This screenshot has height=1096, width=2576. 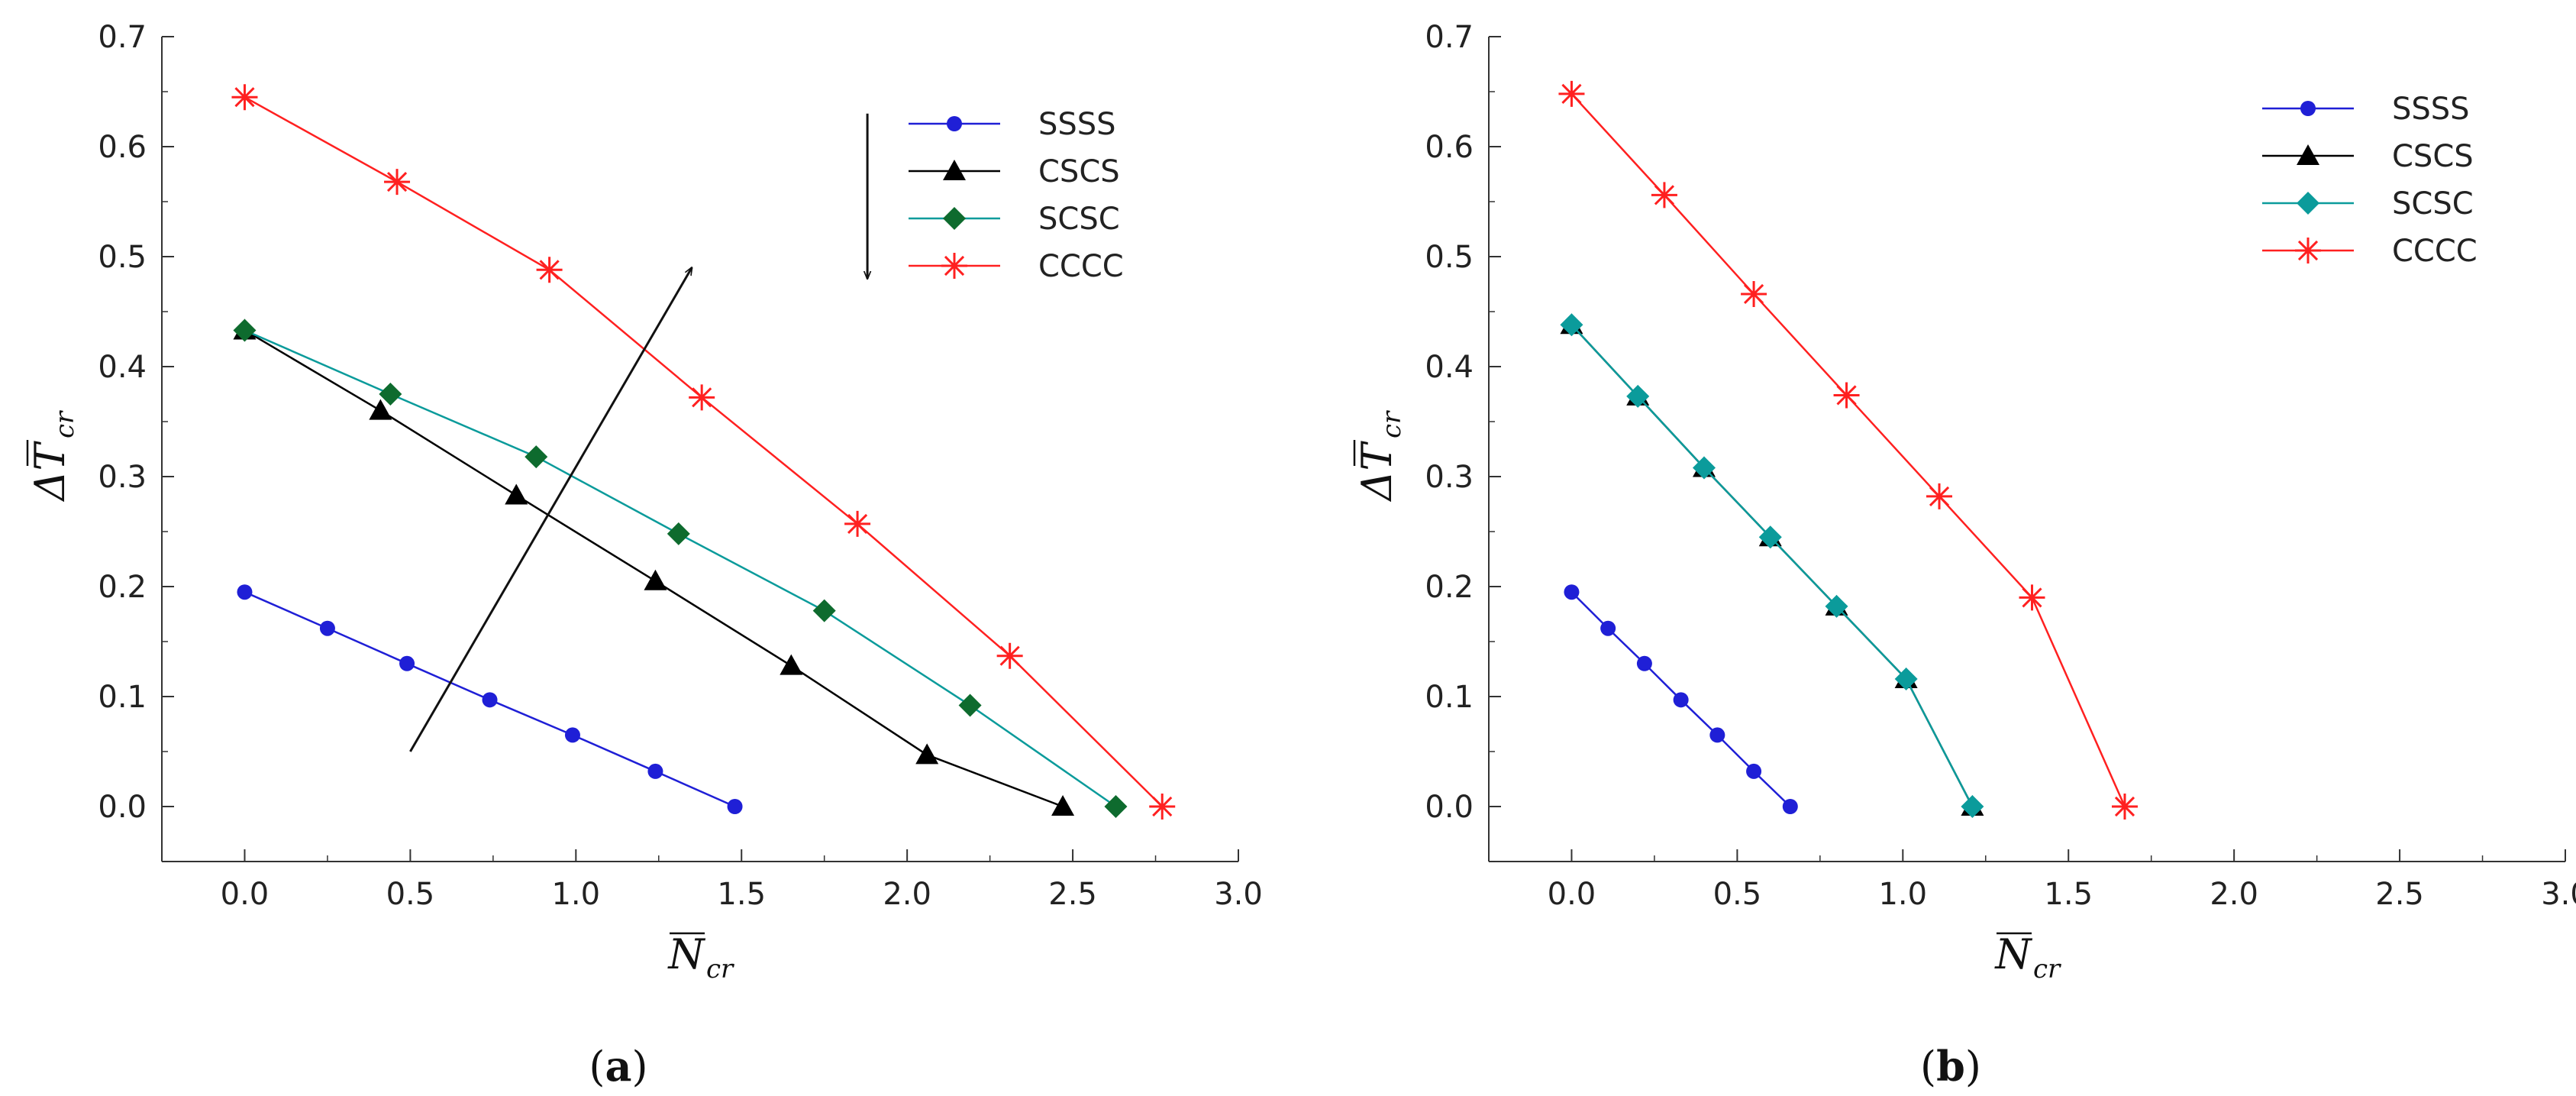 I want to click on panel-label-letter: b, so click(x=1950, y=1066).